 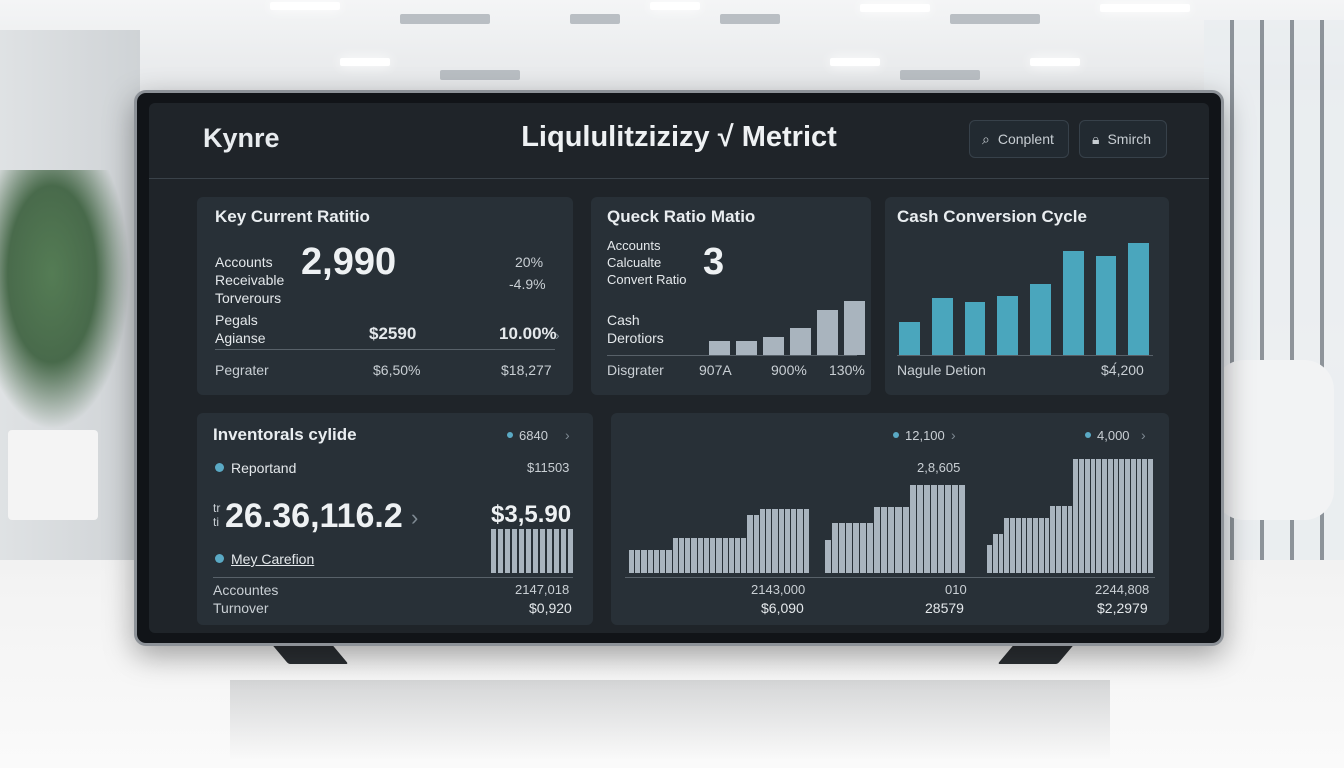 I want to click on monitor-reflection, so click(x=670, y=720).